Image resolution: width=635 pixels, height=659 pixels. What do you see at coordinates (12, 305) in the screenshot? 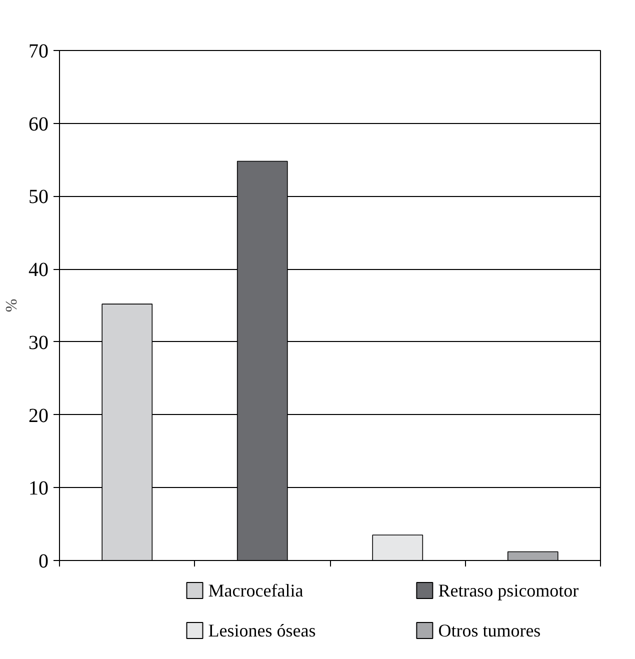
I see `y-axis-title: %` at bounding box center [12, 305].